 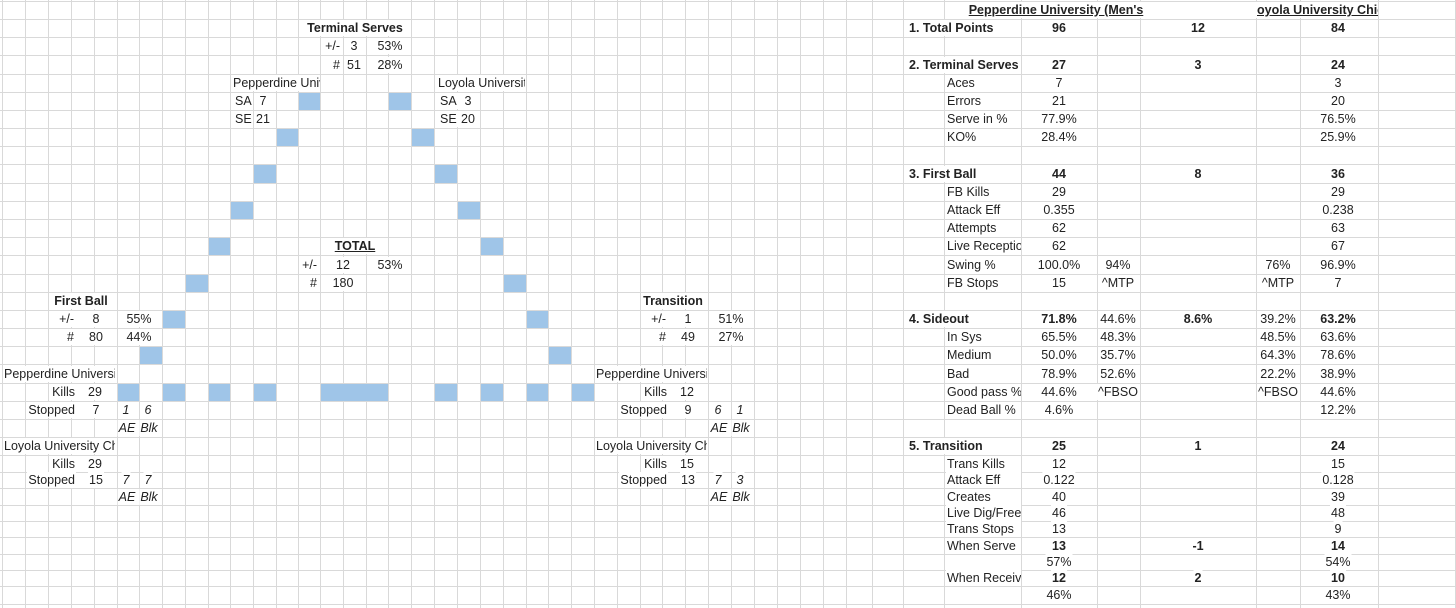 I want to click on section-label: 4. Sideout, so click(x=939, y=319).